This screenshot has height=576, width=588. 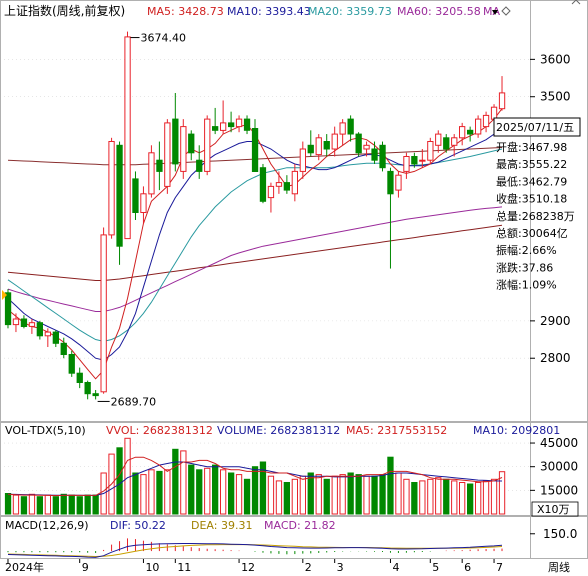 I want to click on diamond-icon, so click(x=506, y=11).